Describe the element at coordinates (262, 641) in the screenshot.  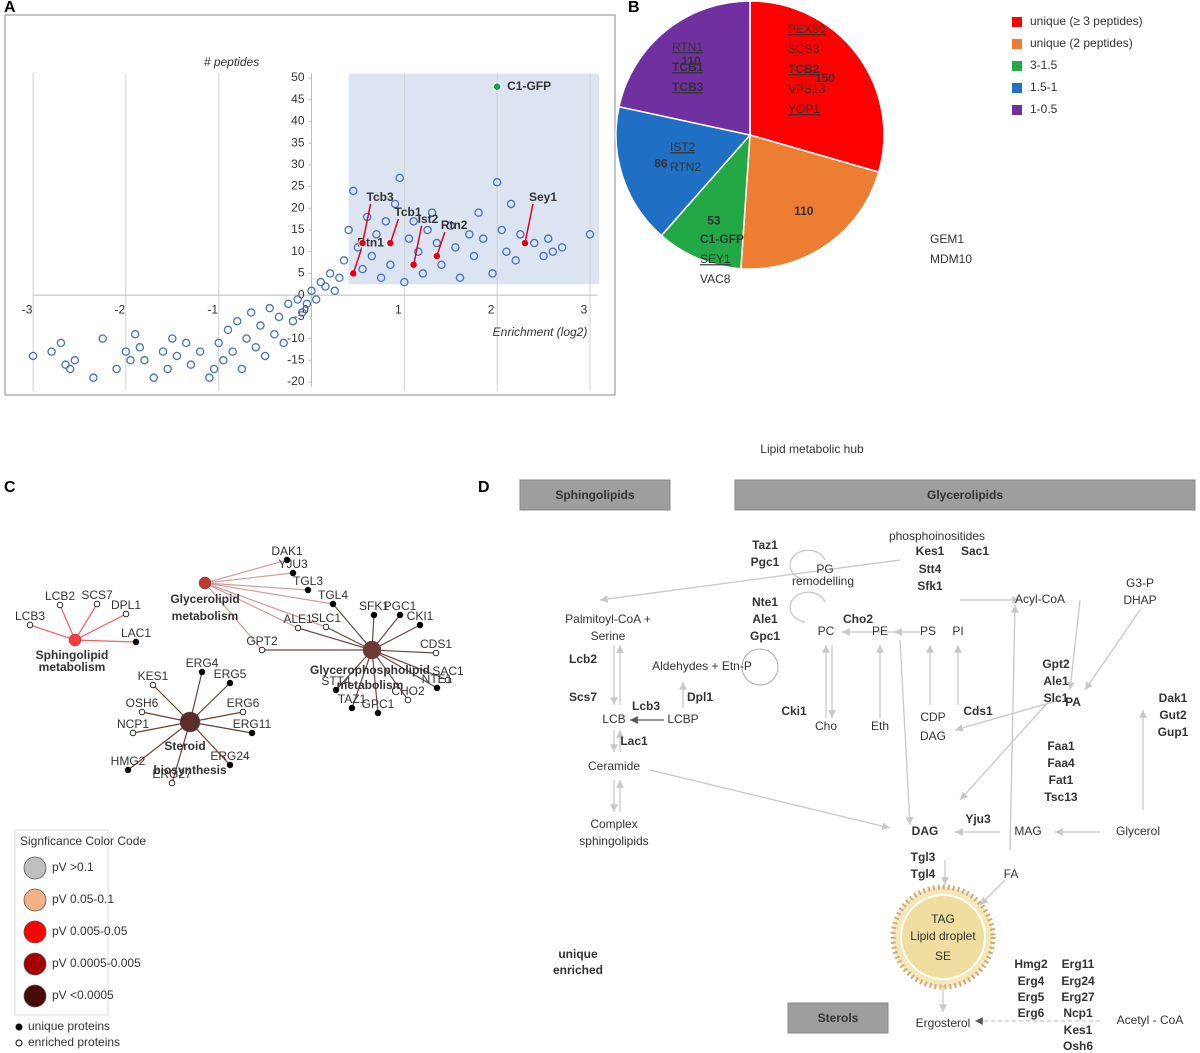
I see `leaf-label: GPT2` at that location.